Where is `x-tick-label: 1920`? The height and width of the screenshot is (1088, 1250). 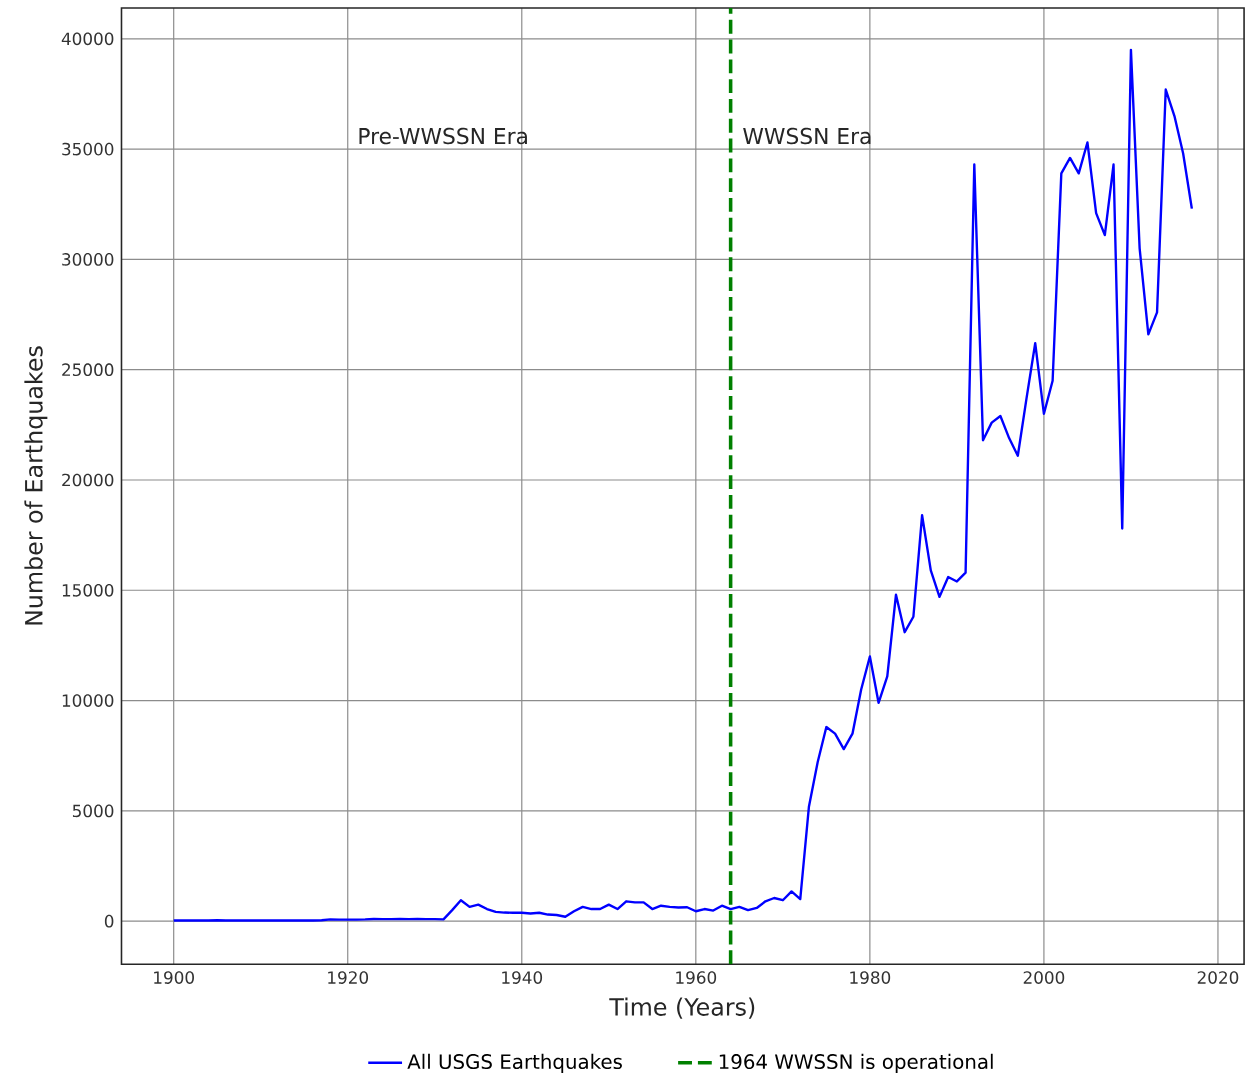 x-tick-label: 1920 is located at coordinates (348, 977).